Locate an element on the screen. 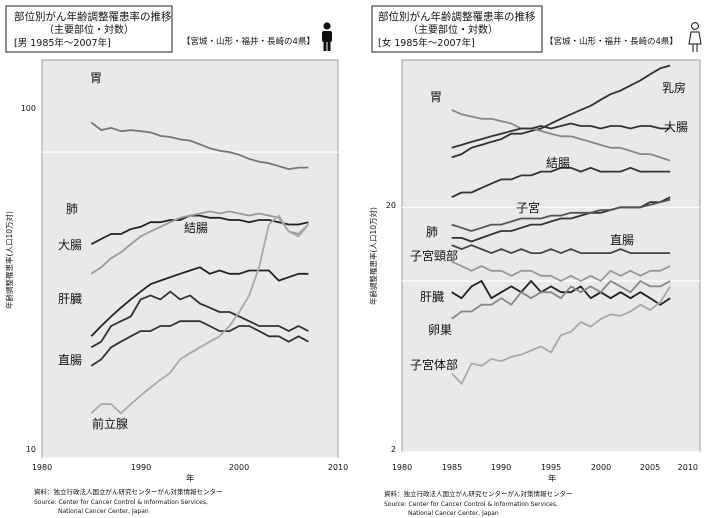 This screenshot has width=706, height=518. male-label-lung: 肺 is located at coordinates (72, 209).